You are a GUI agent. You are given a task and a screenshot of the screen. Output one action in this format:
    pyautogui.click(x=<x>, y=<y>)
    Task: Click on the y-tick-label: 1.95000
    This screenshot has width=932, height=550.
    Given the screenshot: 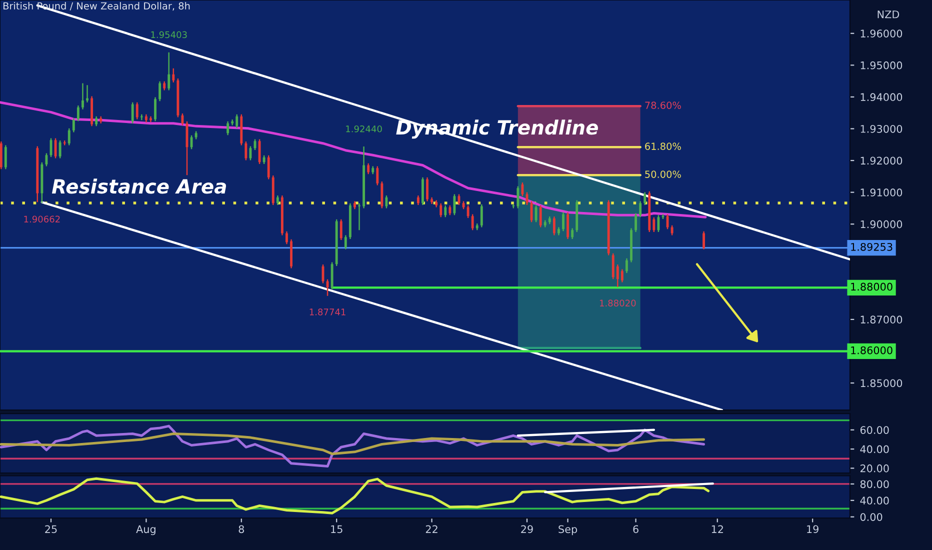 What is the action you would take?
    pyautogui.click(x=881, y=65)
    